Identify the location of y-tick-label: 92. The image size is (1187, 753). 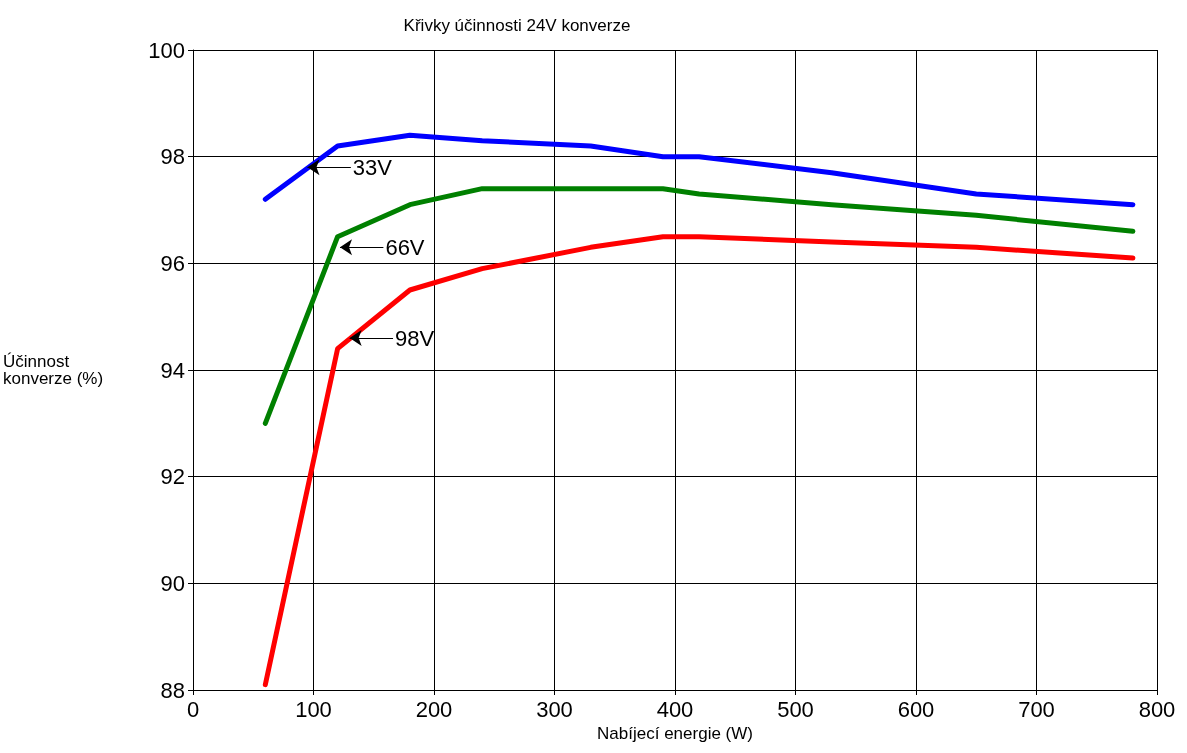
(172, 477).